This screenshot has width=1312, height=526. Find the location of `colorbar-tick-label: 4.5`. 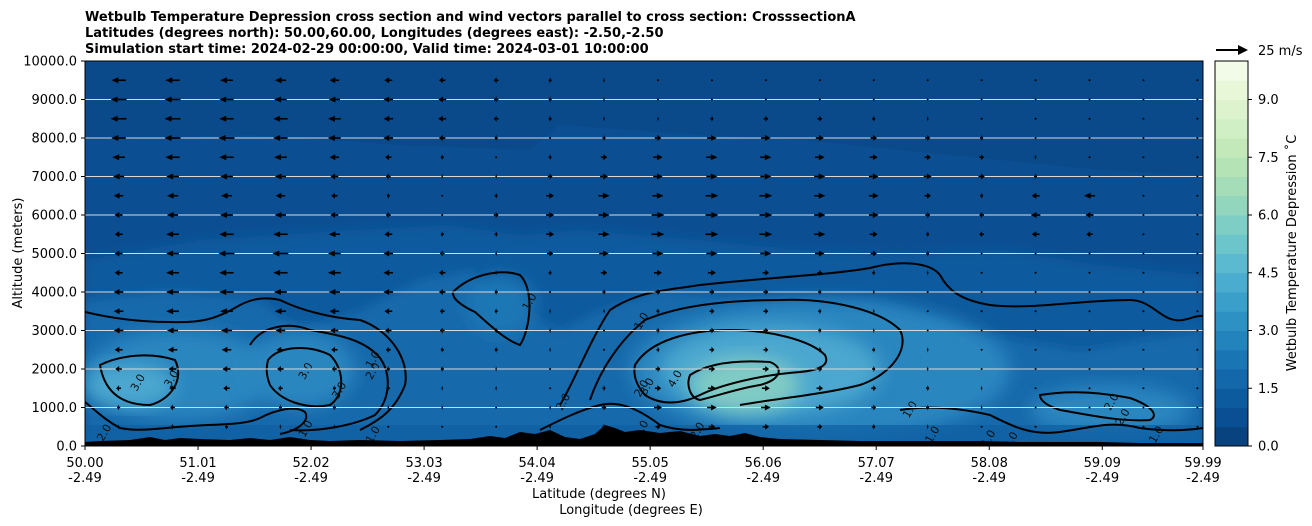

colorbar-tick-label: 4.5 is located at coordinates (1268, 273).